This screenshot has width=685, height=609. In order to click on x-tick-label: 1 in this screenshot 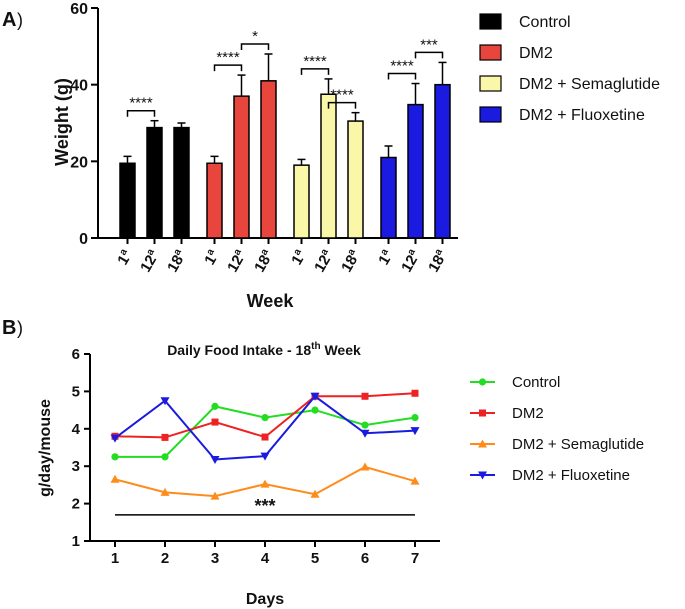, I will do `click(115, 558)`.